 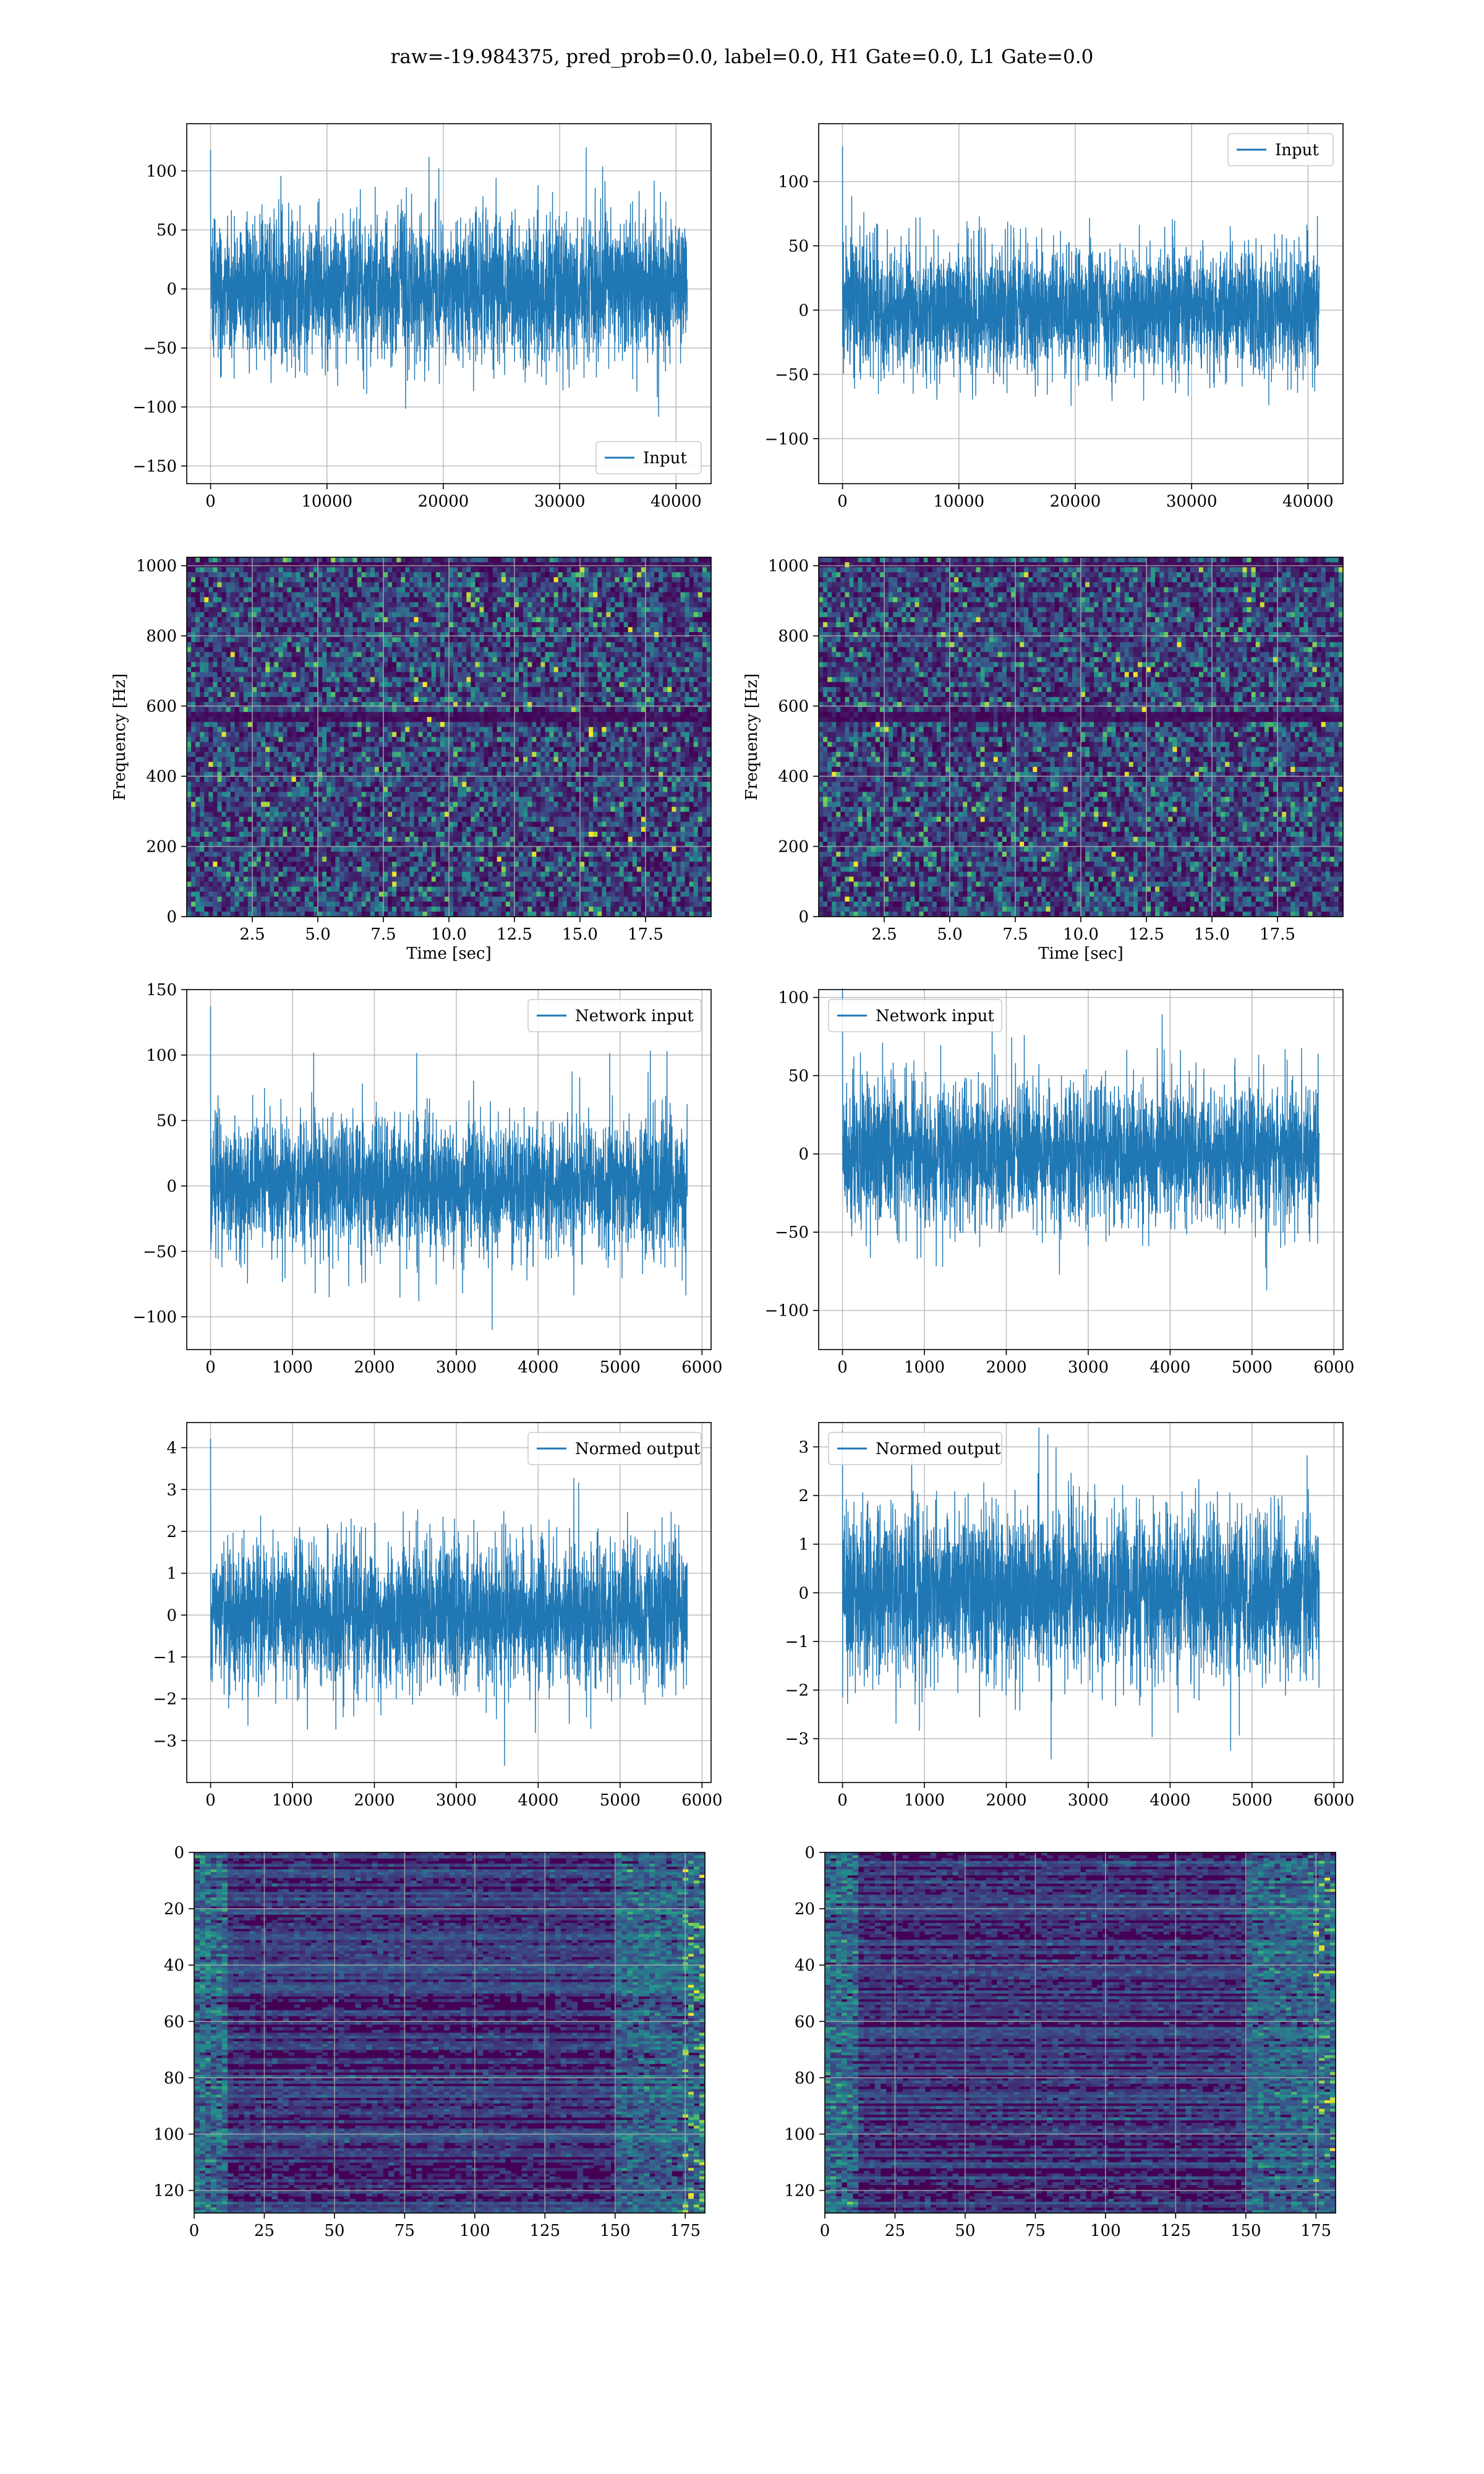 What do you see at coordinates (949, 934) in the screenshot?
I see `x-tick-label: 5.0` at bounding box center [949, 934].